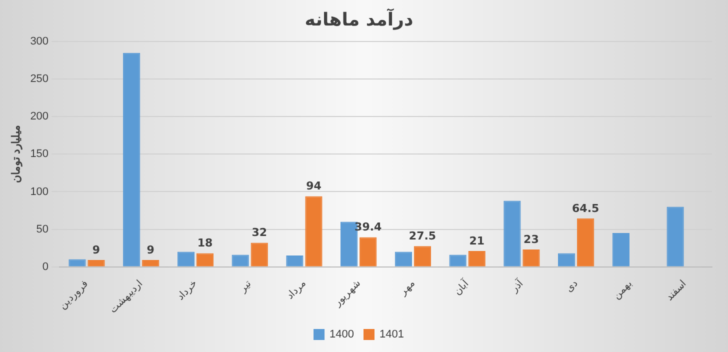  I want to click on legend-label: 1401, so click(392, 334).